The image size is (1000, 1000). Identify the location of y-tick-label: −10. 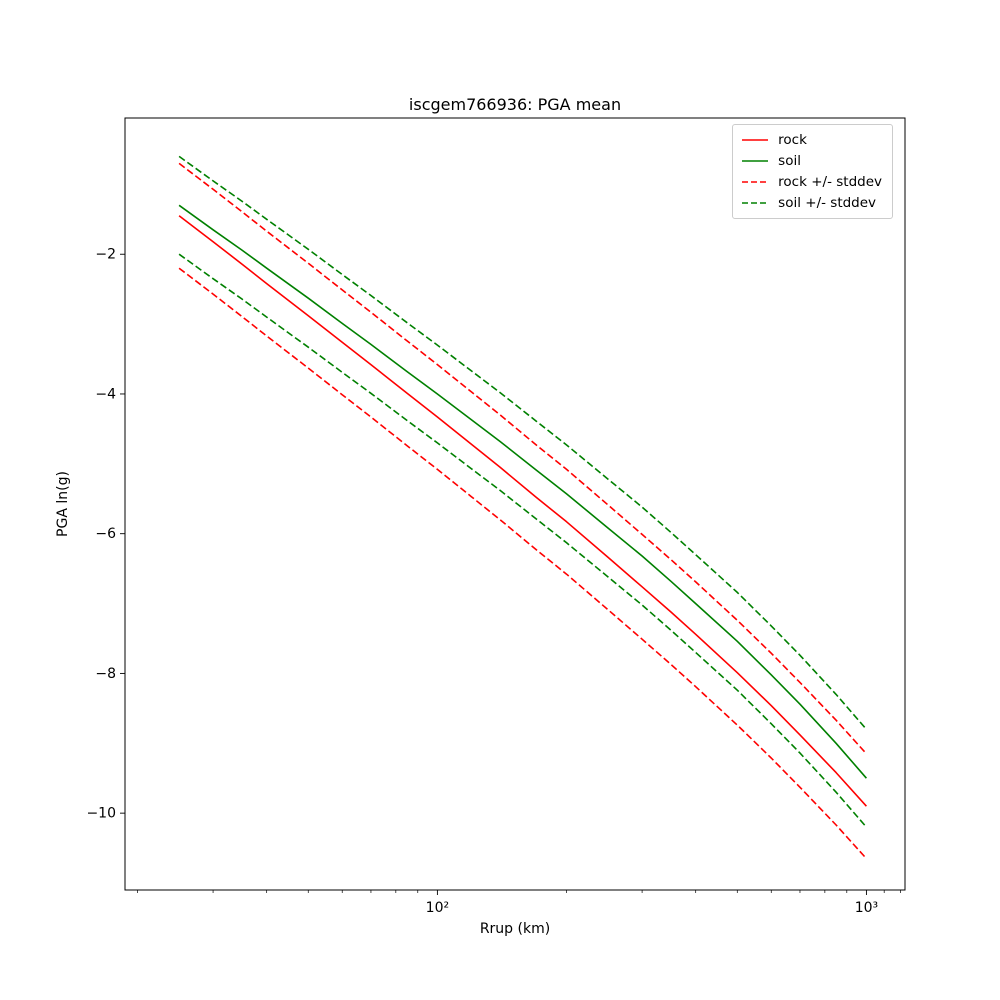
(101, 814).